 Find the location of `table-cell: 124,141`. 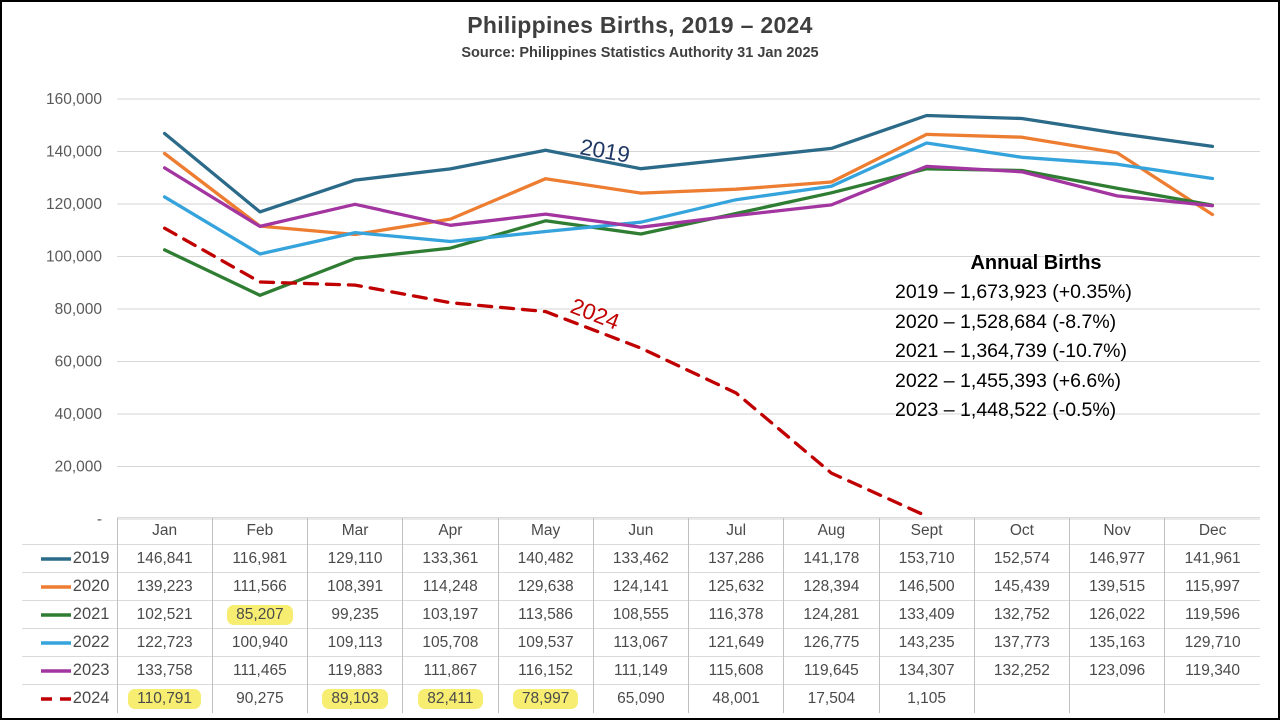

table-cell: 124,141 is located at coordinates (640, 586).